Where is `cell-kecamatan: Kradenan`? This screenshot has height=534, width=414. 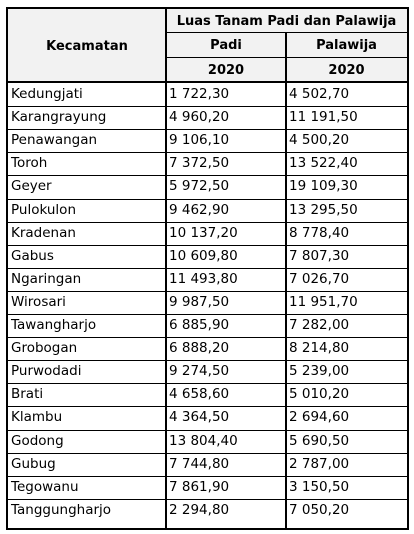
cell-kecamatan: Kradenan is located at coordinates (43, 232).